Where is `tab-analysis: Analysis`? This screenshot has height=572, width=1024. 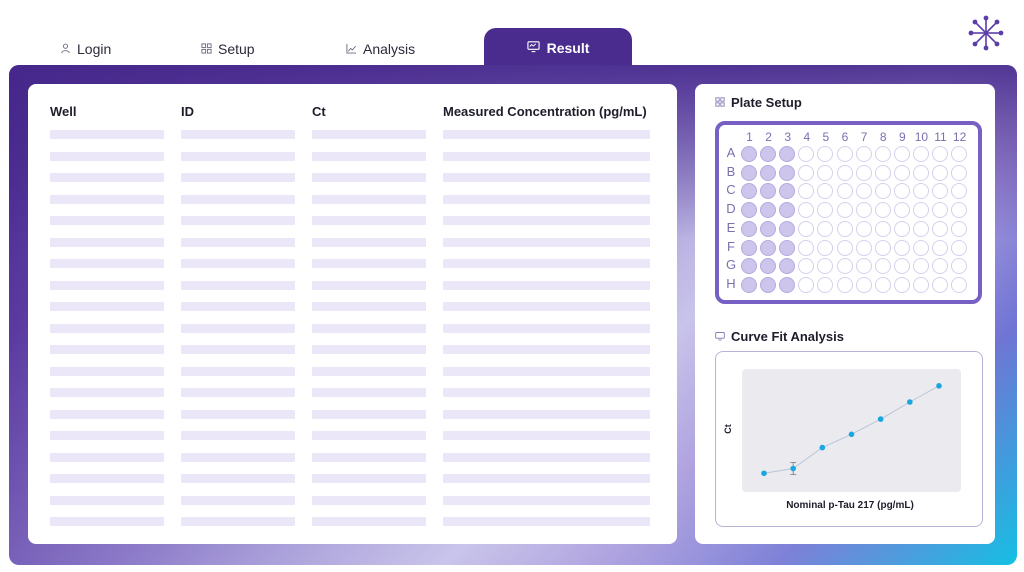
tab-analysis: Analysis is located at coordinates (380, 49).